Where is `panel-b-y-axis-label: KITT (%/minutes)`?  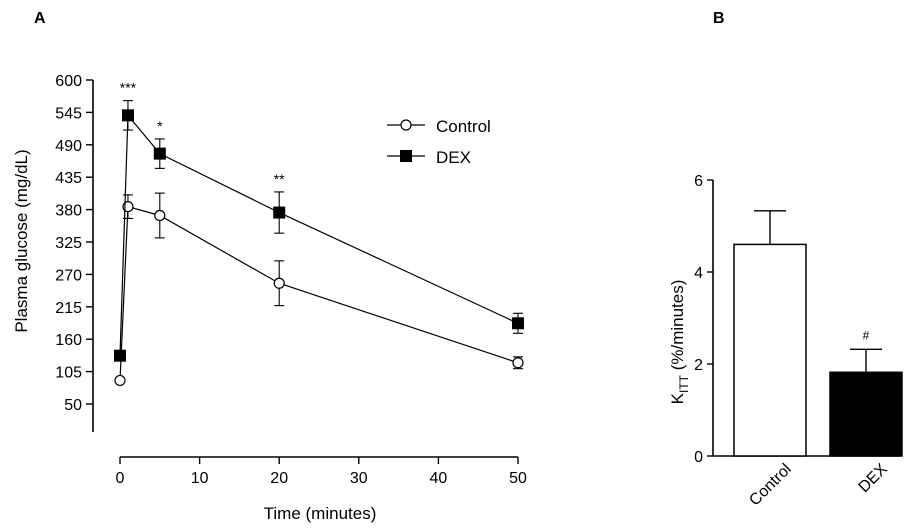 panel-b-y-axis-label: KITT (%/minutes) is located at coordinates (679, 342).